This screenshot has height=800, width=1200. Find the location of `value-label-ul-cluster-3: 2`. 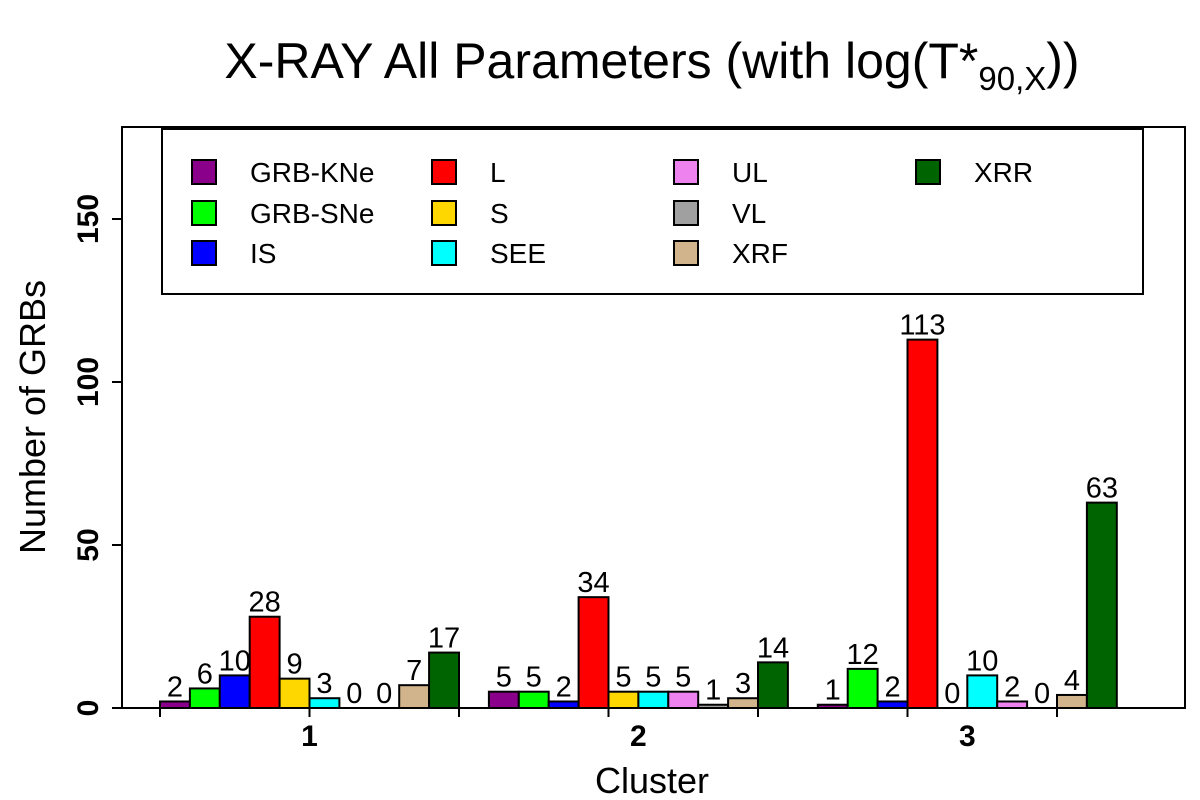

value-label-ul-cluster-3: 2 is located at coordinates (1012, 687).